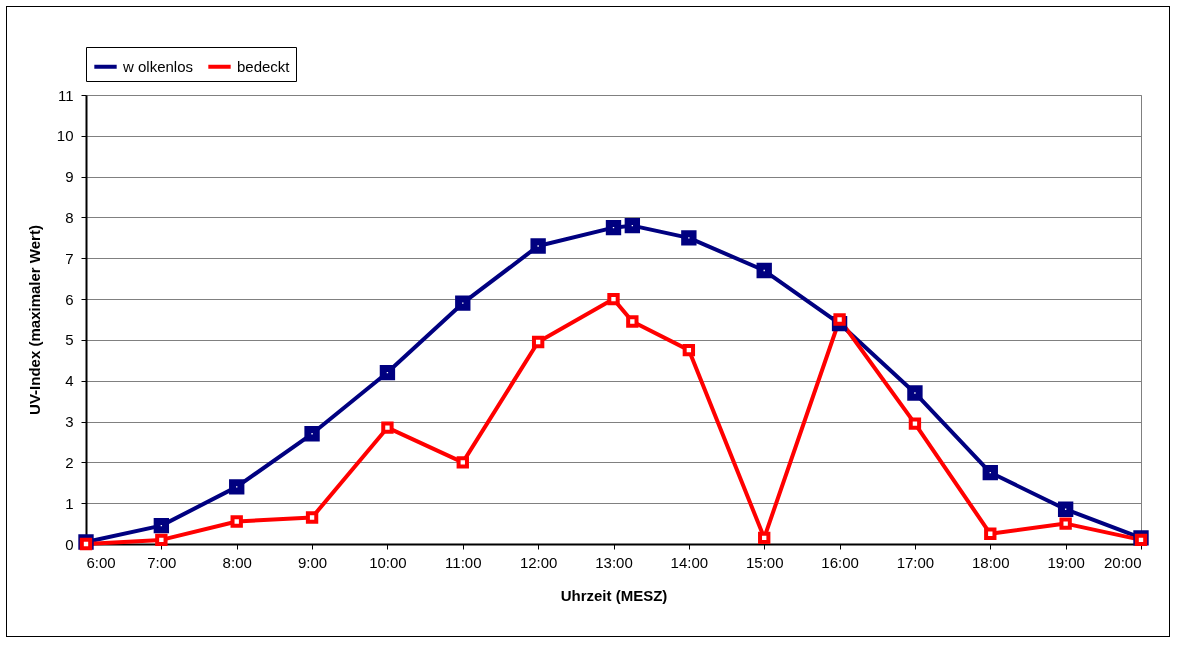  Describe the element at coordinates (915, 562) in the screenshot. I see `x-tick-label: 17:00` at that location.